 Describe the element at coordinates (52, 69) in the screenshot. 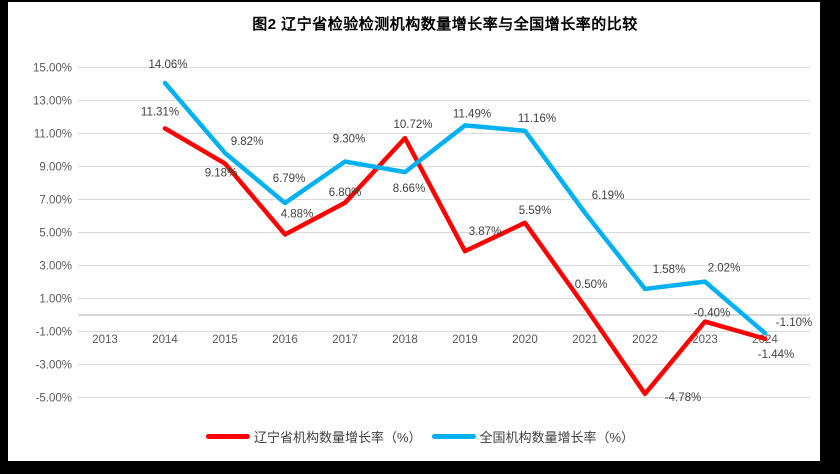

I see `y-axis-tick-label: 15.00%` at that location.